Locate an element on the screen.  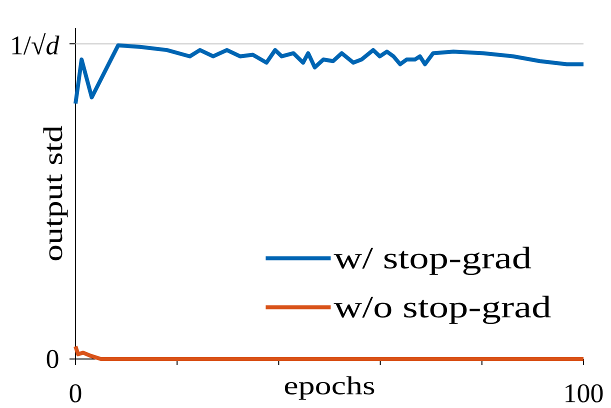
legend-label: w/o stop-grad is located at coordinates (442, 310).